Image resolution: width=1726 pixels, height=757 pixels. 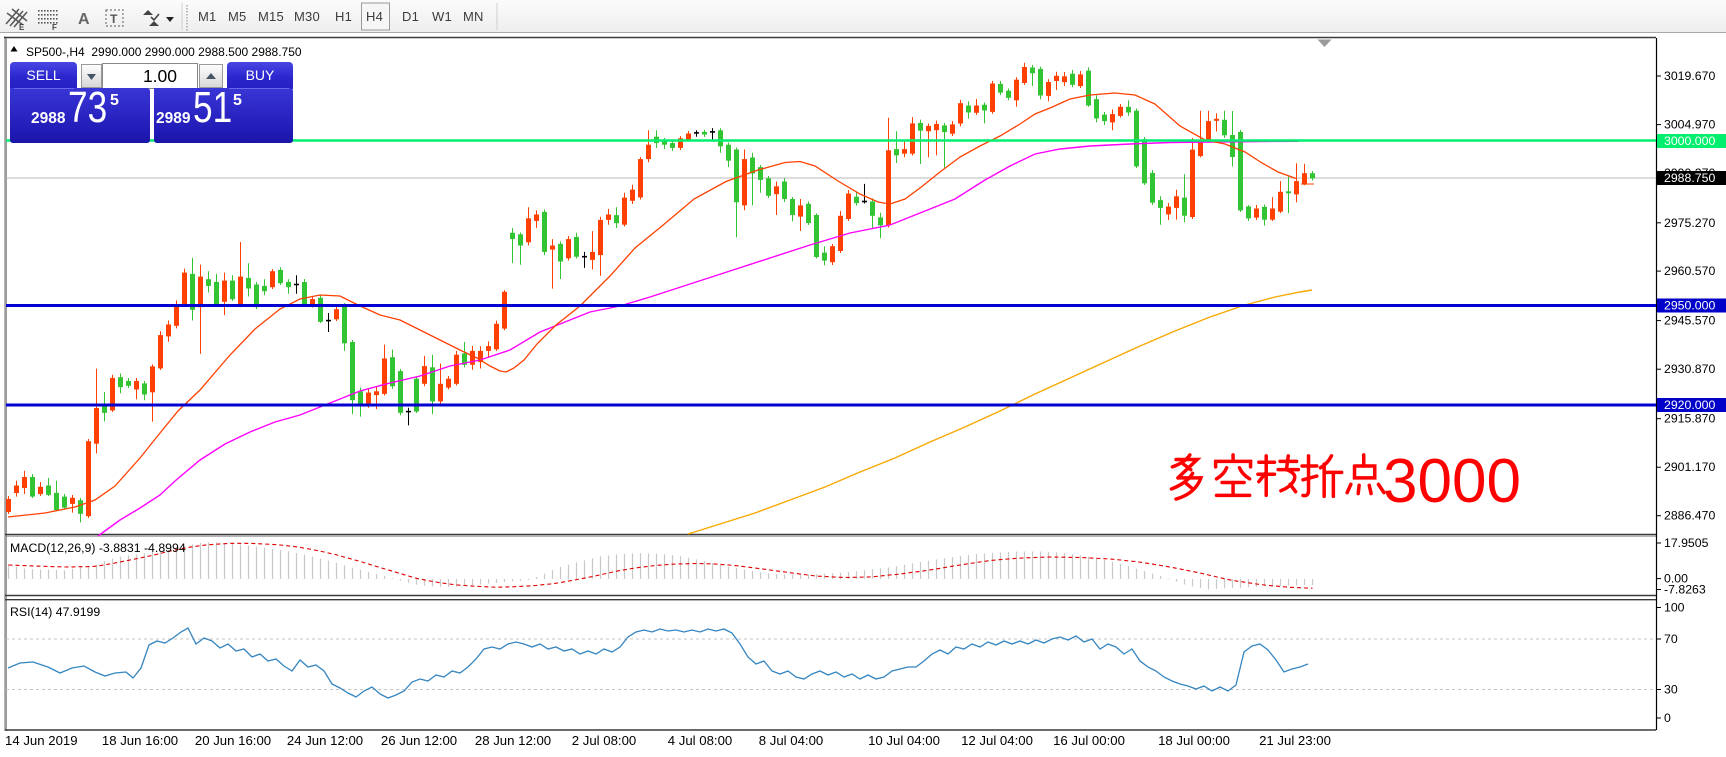 What do you see at coordinates (1689, 223) in the screenshot?
I see `svg-text: 2975.270` at bounding box center [1689, 223].